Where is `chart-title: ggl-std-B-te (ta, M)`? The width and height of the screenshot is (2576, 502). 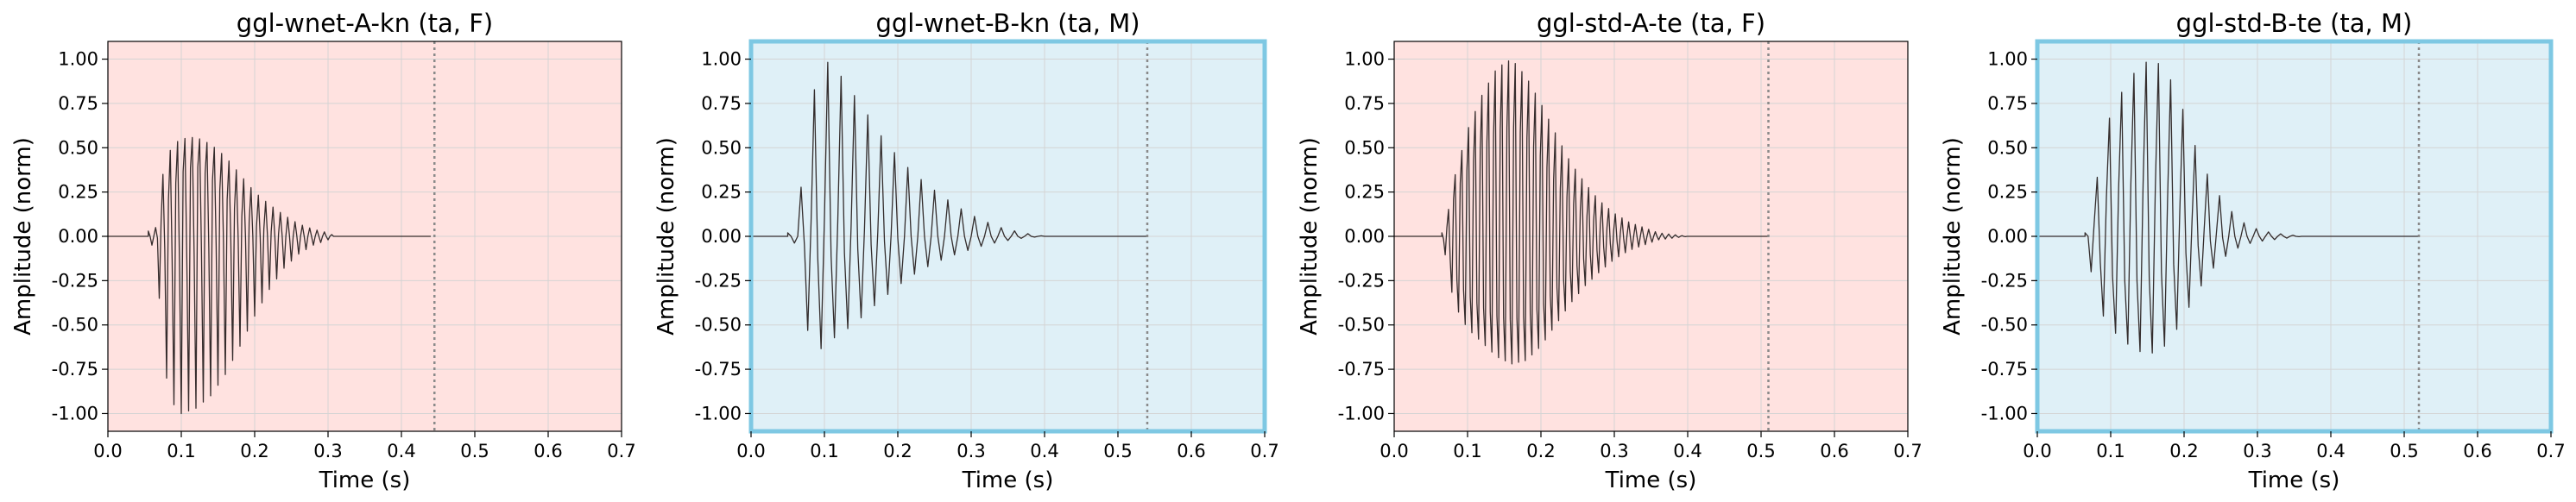
chart-title: ggl-std-B-te (ta, M) is located at coordinates (2294, 23).